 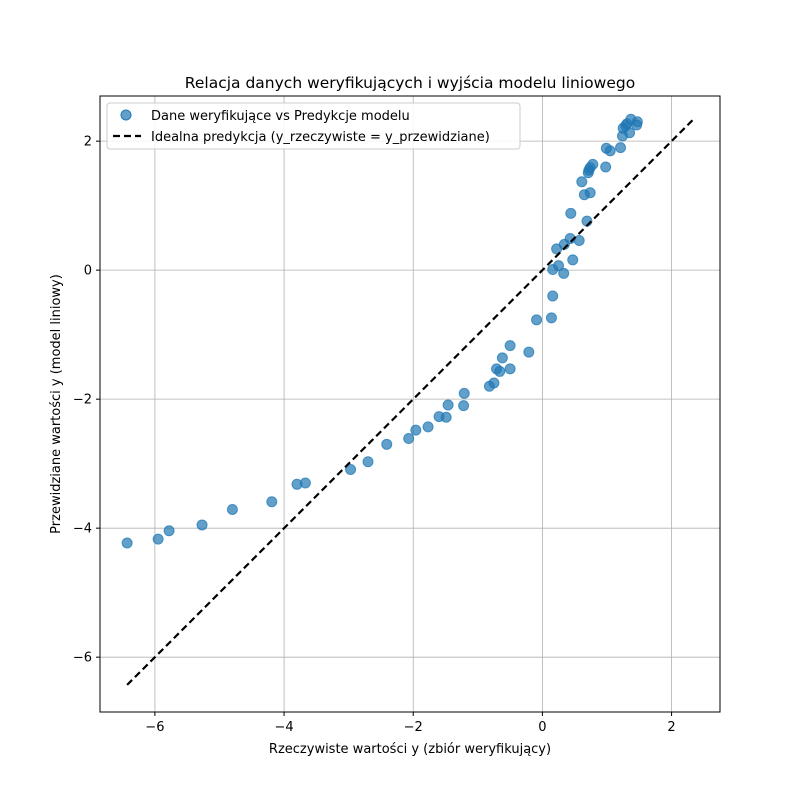 I want to click on y-tick-label: −6, so click(x=82, y=658).